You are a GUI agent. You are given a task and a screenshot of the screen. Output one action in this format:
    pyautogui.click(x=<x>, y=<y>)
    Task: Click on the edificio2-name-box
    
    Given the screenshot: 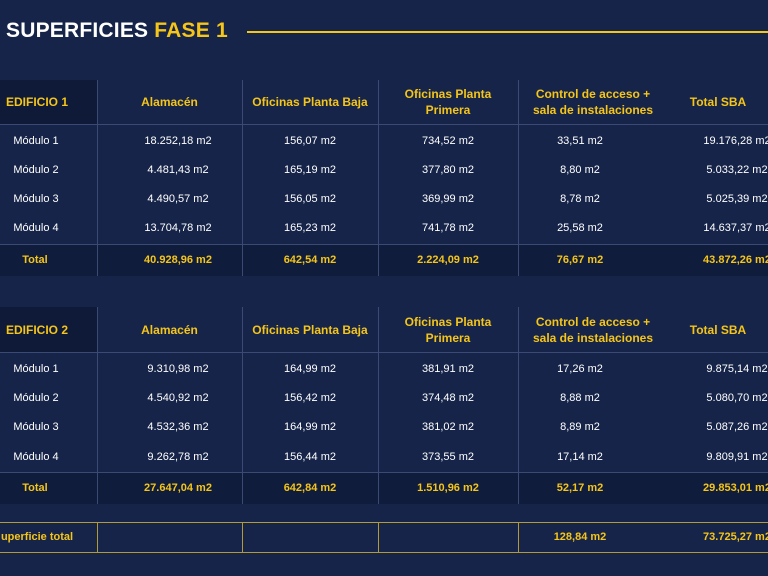 What is the action you would take?
    pyautogui.click(x=48, y=329)
    